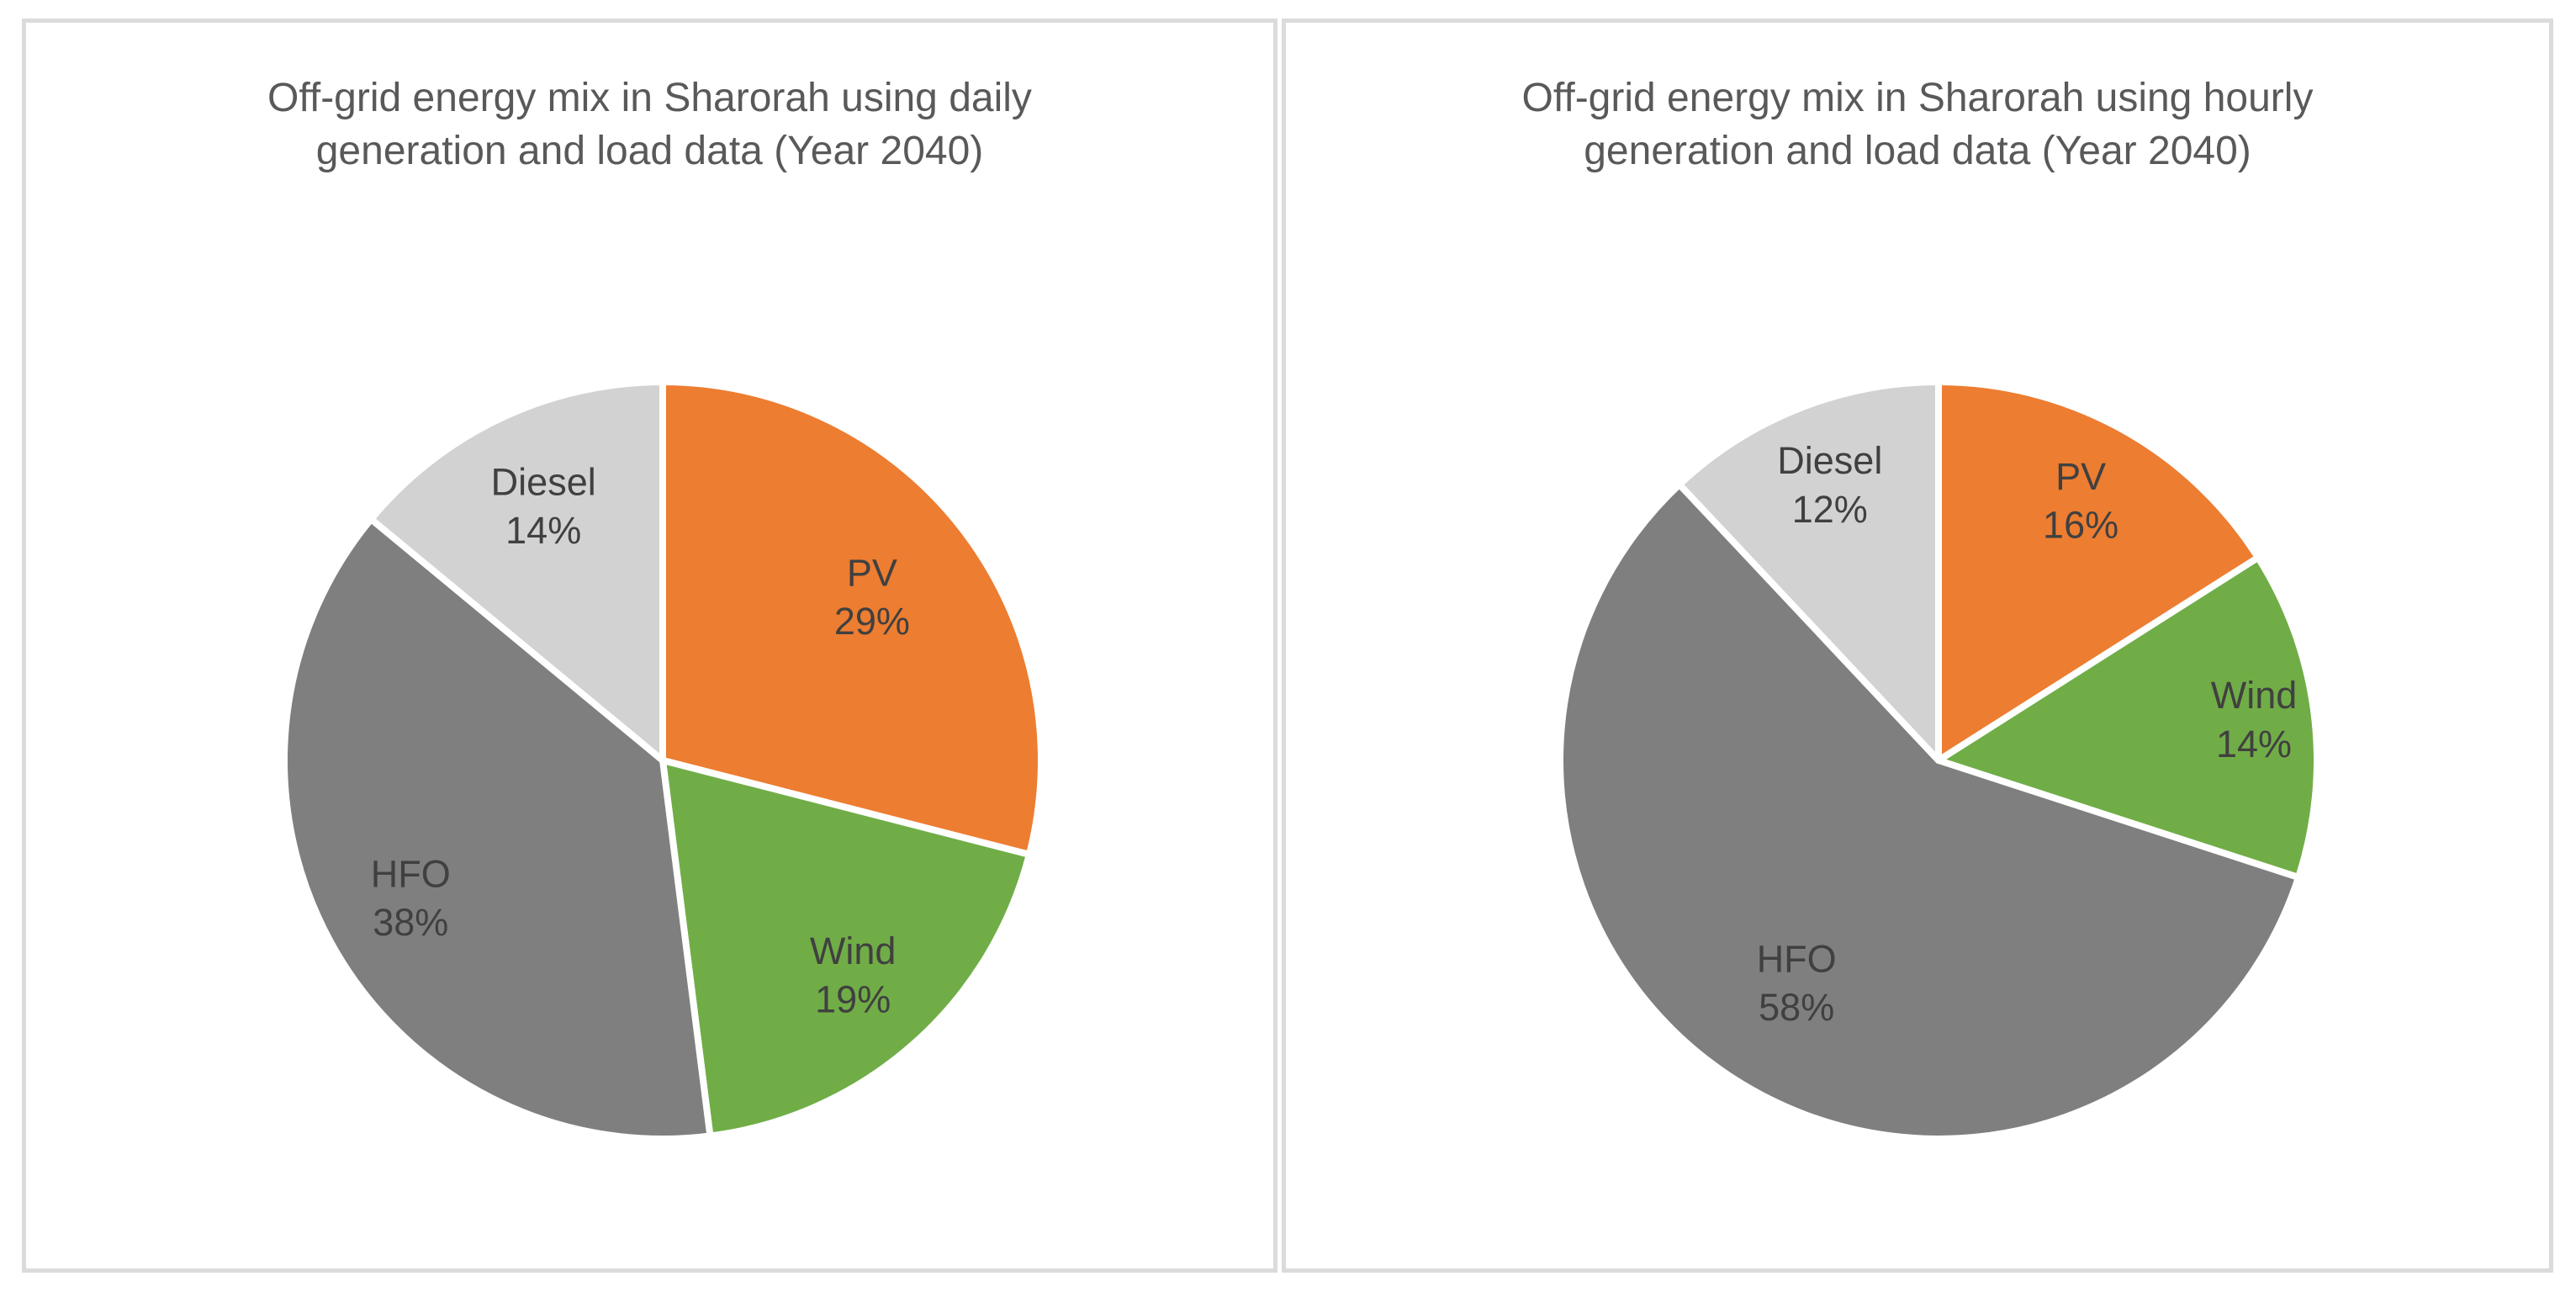 The height and width of the screenshot is (1292, 2576). I want to click on pie-label-diesel: Diesel 14%, so click(543, 506).